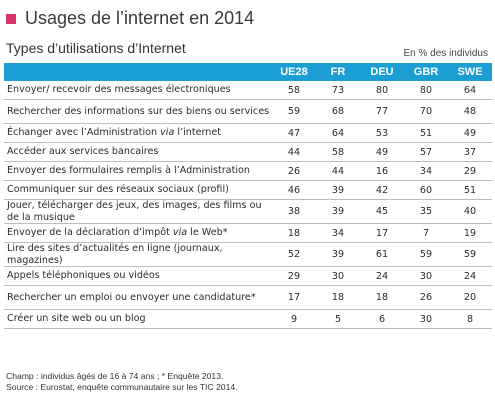 The width and height of the screenshot is (495, 400). What do you see at coordinates (426, 211) in the screenshot?
I see `value-cell: 35` at bounding box center [426, 211].